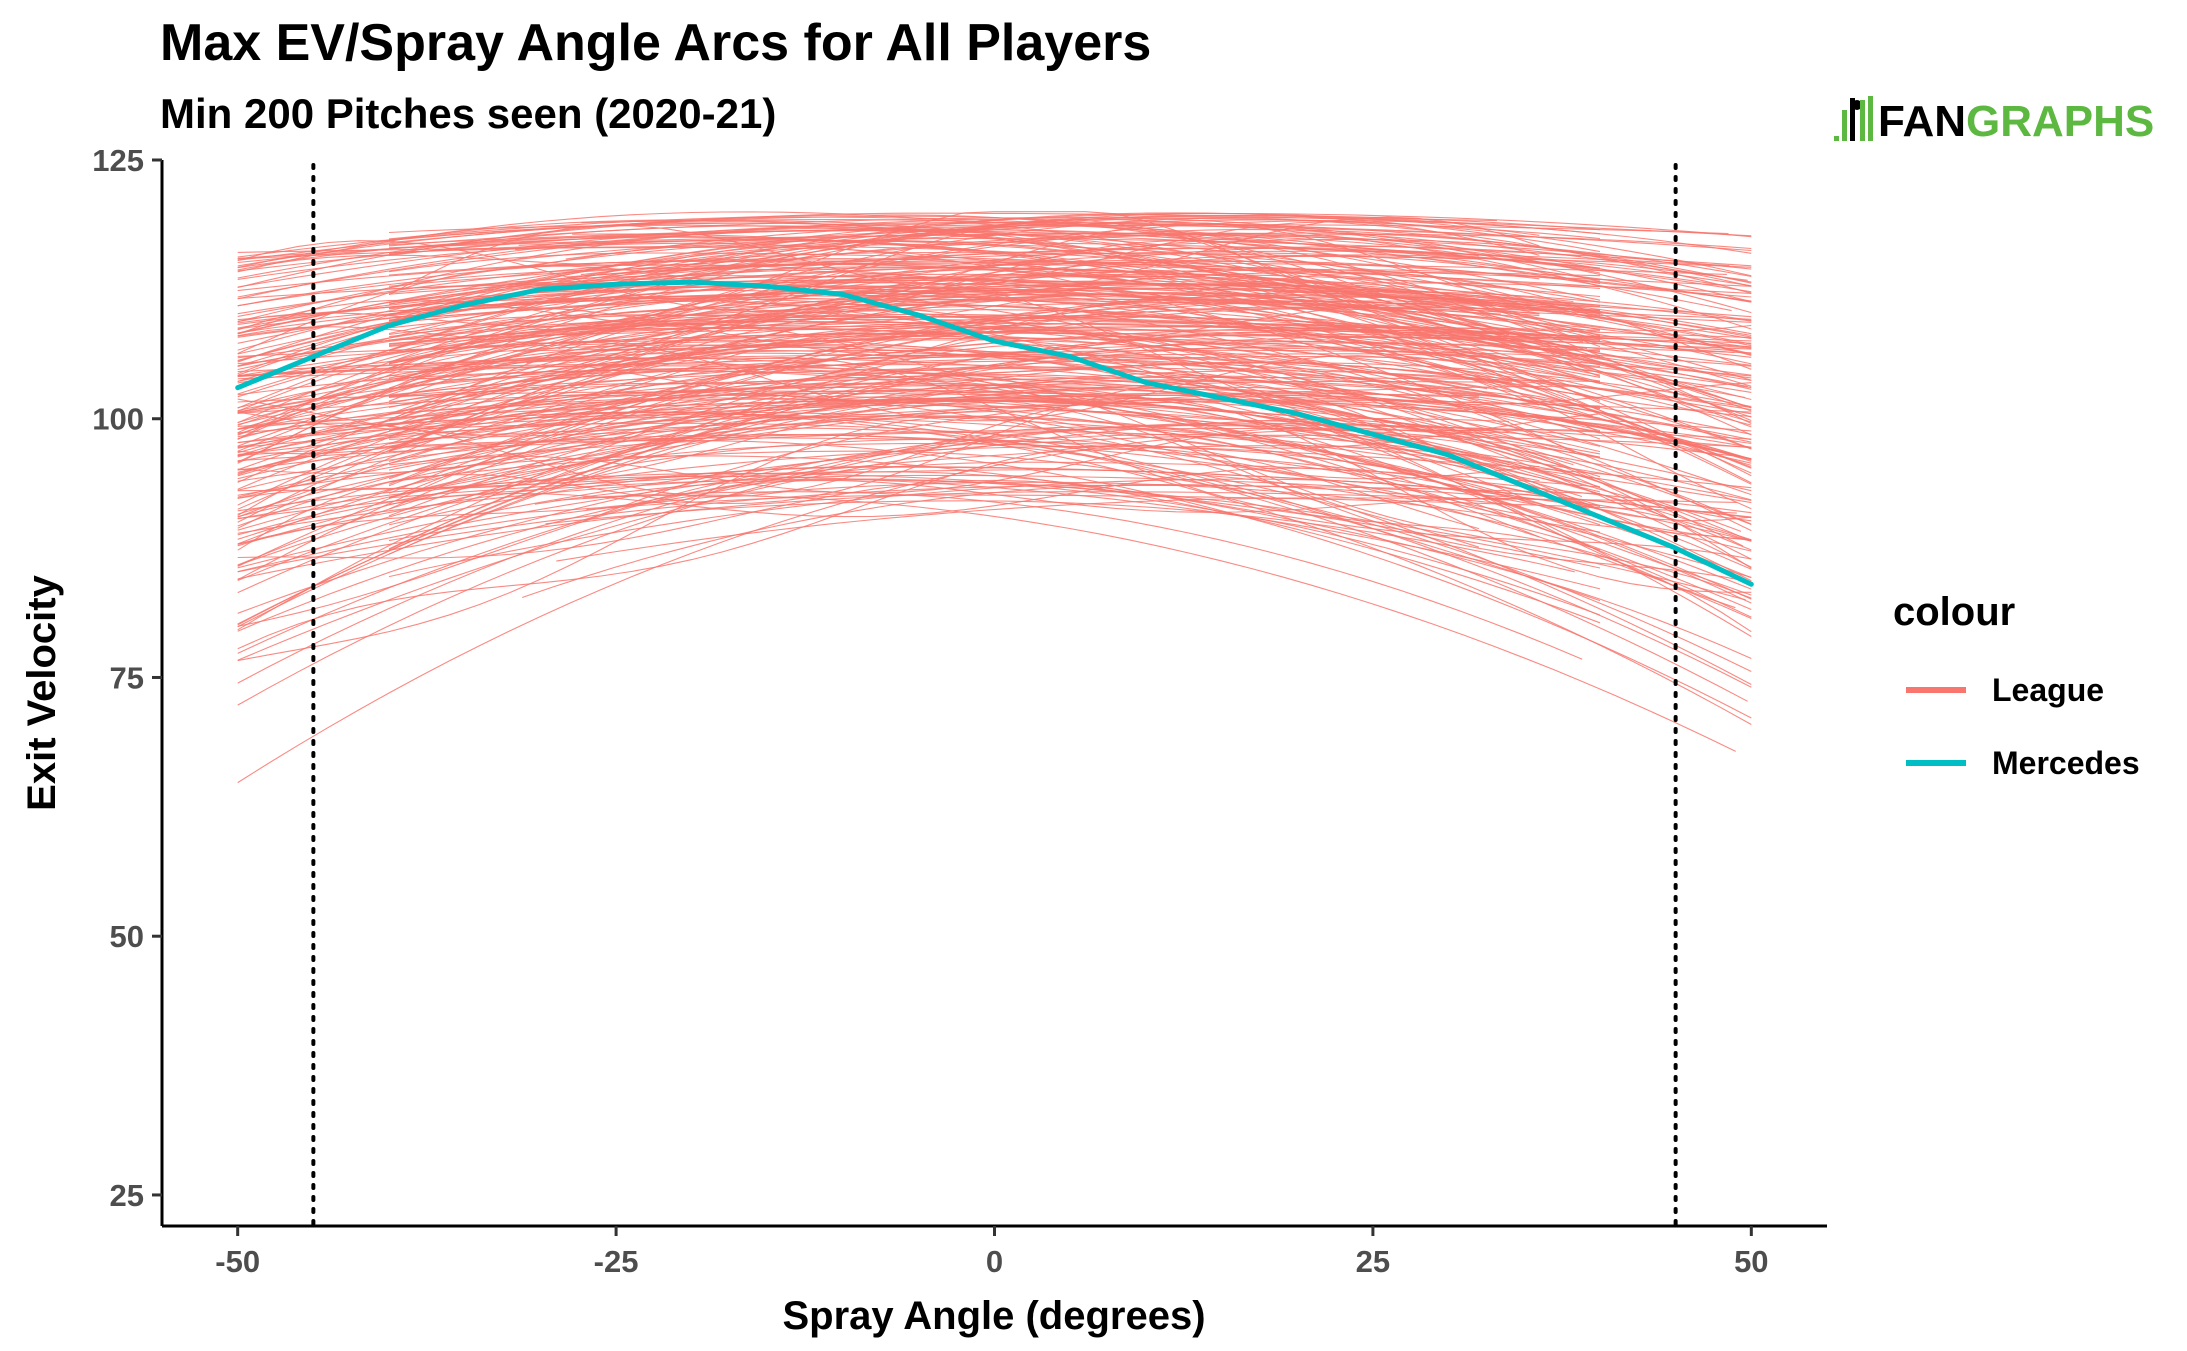  Describe the element at coordinates (118, 160) in the screenshot. I see `y-tick-label: 125` at that location.